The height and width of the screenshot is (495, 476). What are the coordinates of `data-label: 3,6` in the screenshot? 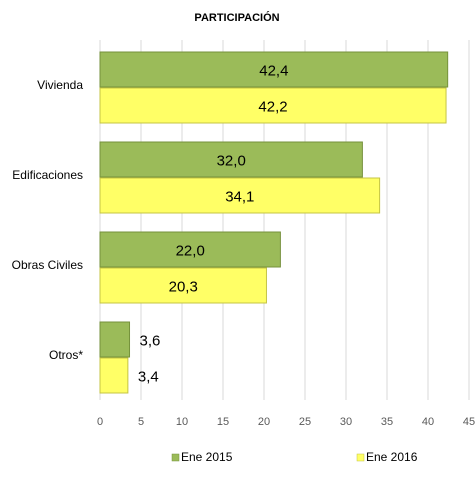 It's located at (150, 341).